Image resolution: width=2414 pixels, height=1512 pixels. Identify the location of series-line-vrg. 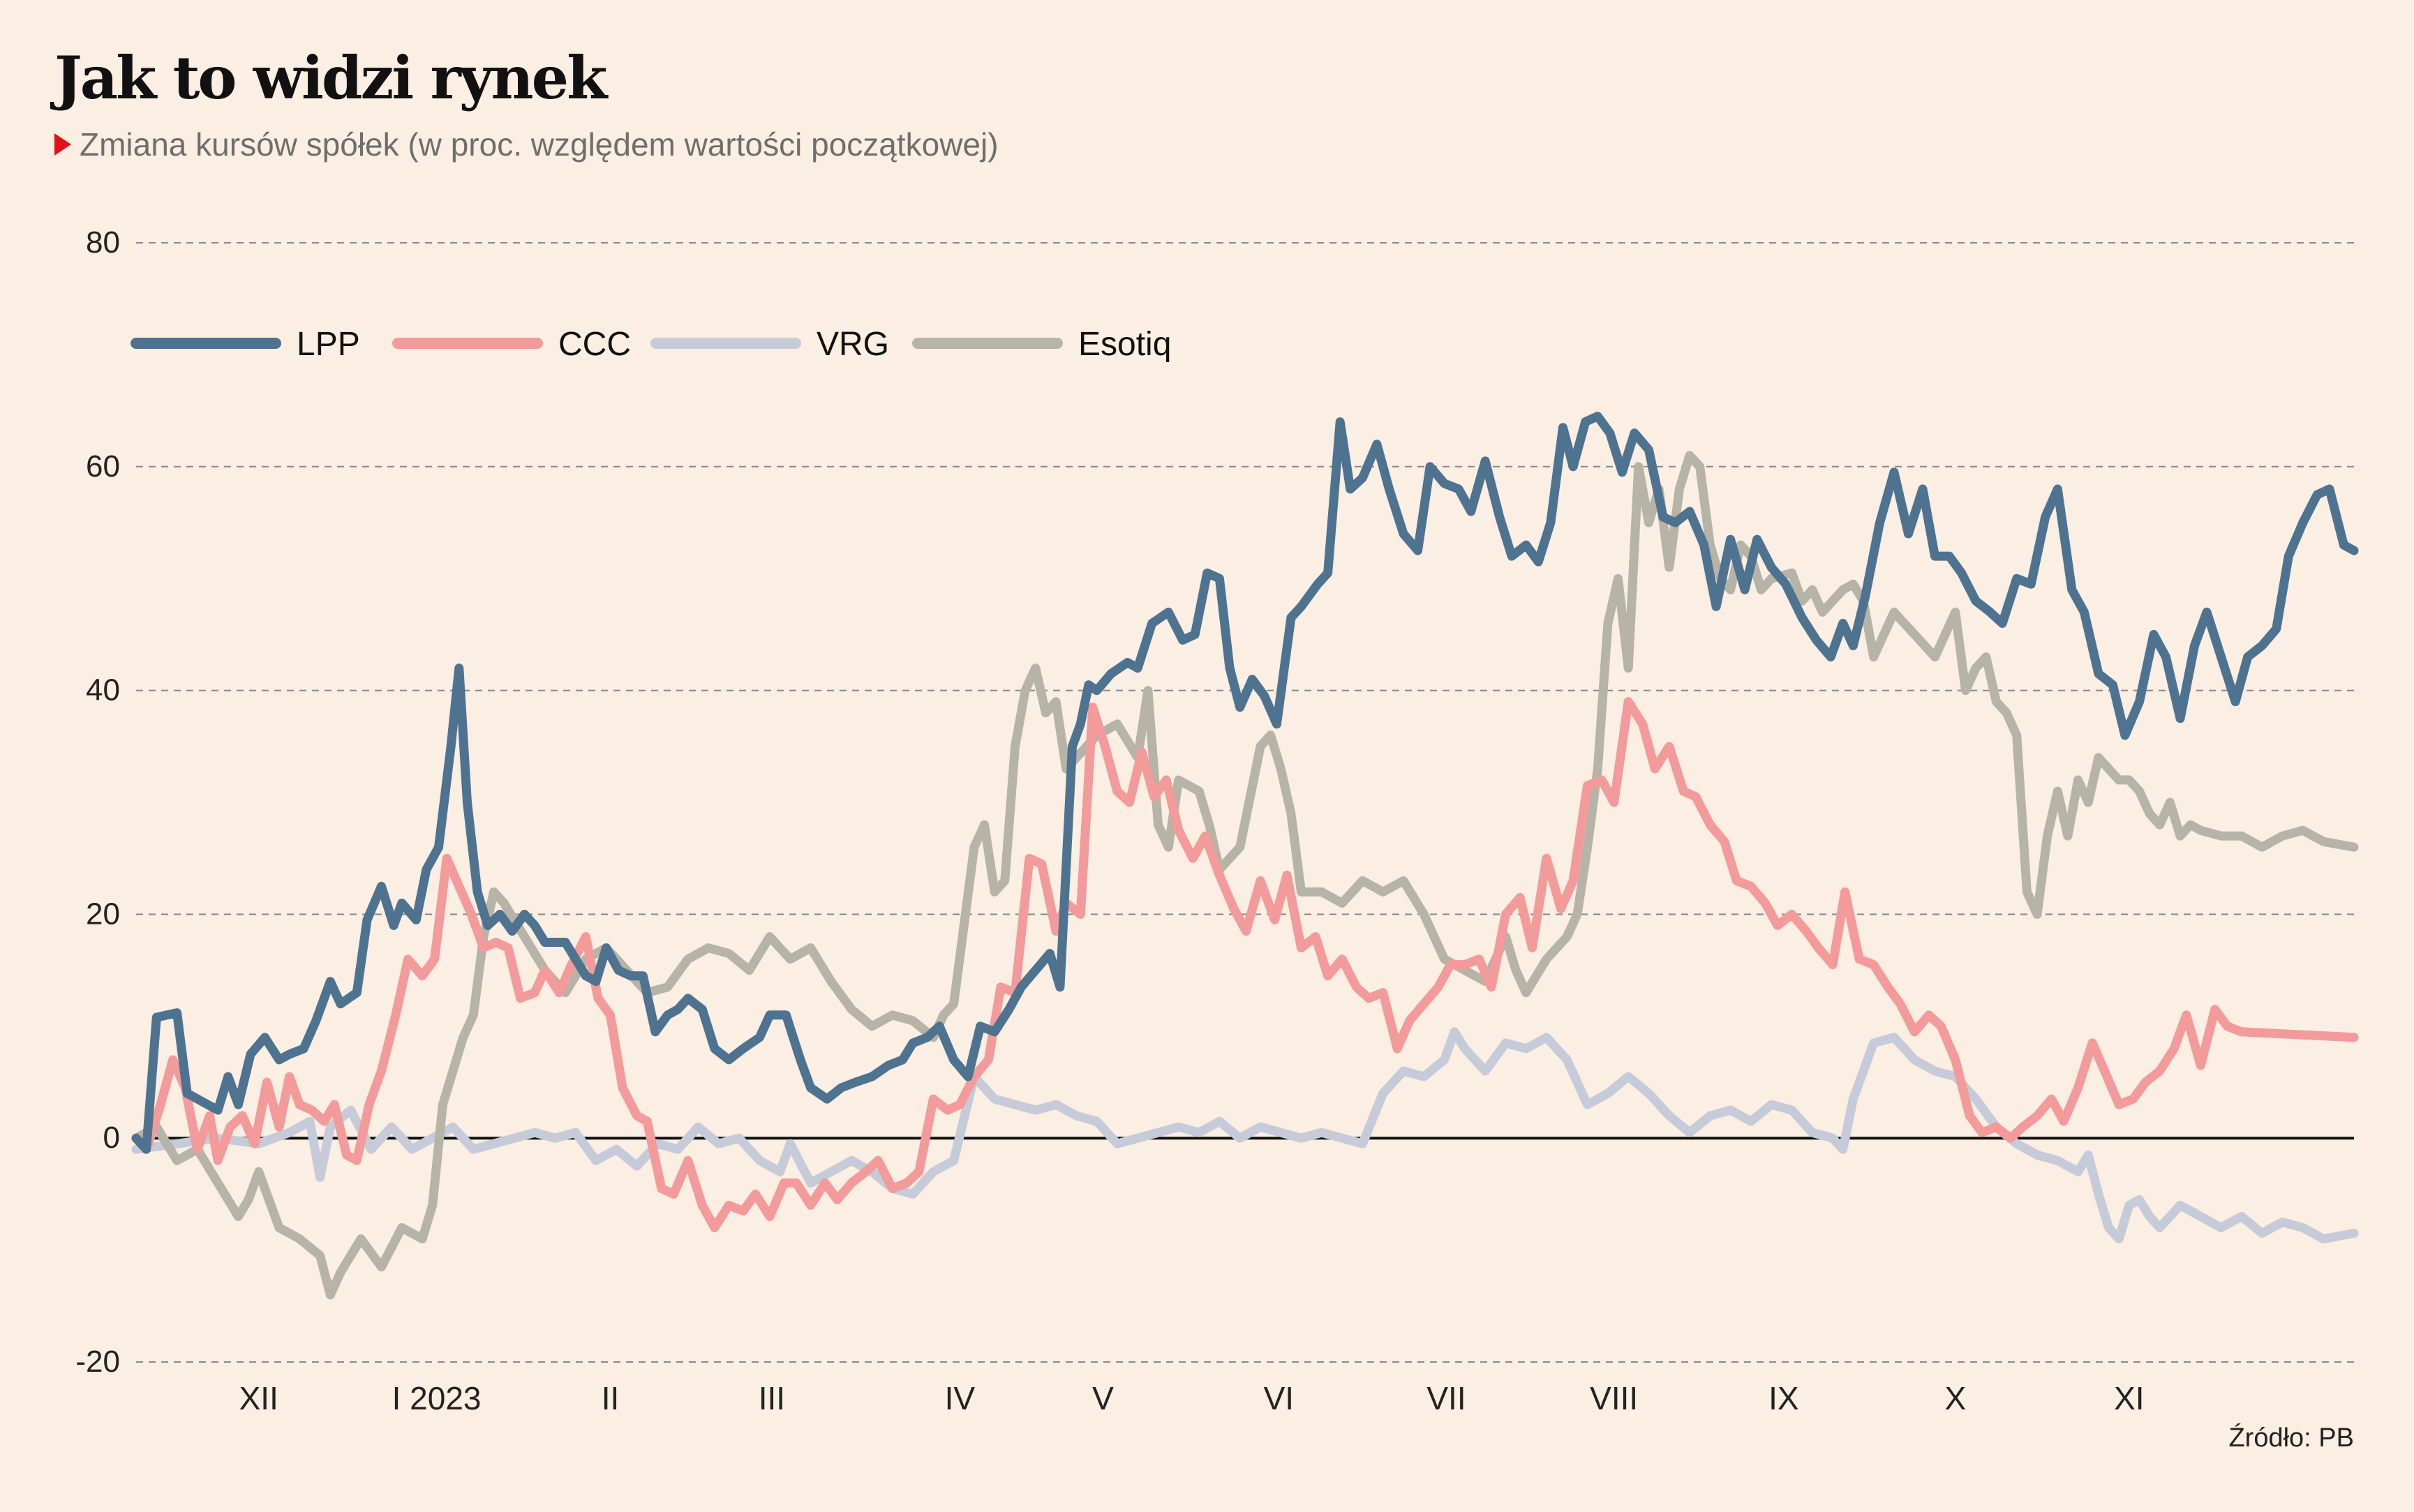
(1245, 1135).